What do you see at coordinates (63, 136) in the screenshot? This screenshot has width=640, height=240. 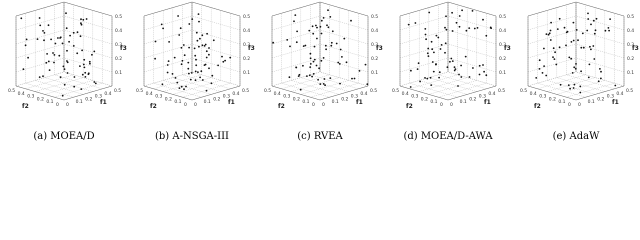 I see `caption: (a) MOEA/D` at bounding box center [63, 136].